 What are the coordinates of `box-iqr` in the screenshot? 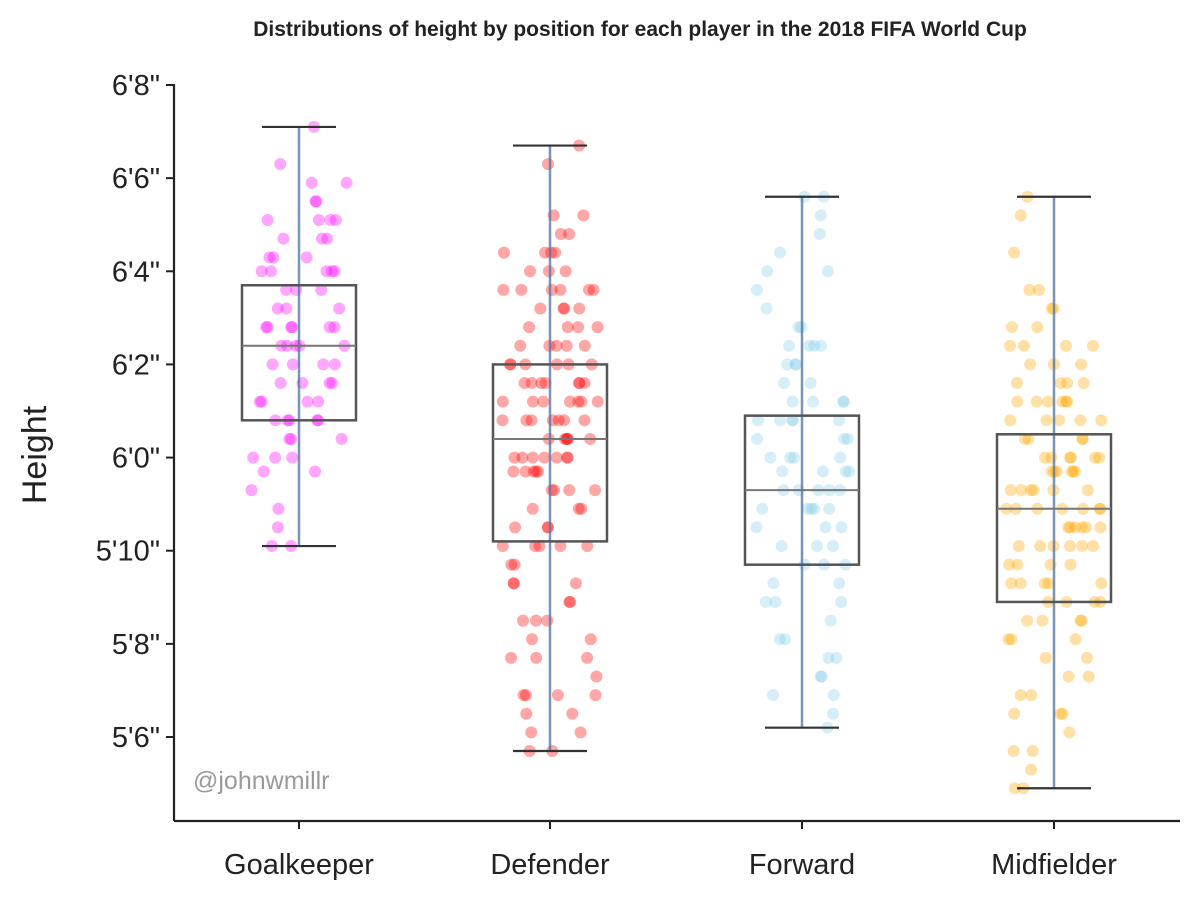 It's located at (550, 453).